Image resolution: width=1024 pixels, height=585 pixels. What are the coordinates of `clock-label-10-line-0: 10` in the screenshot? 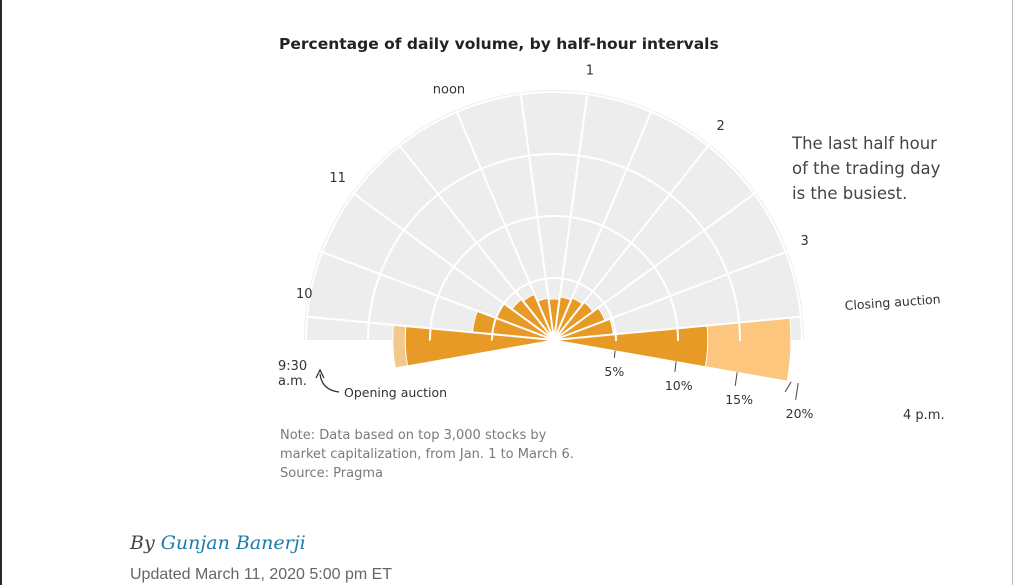 It's located at (304, 294).